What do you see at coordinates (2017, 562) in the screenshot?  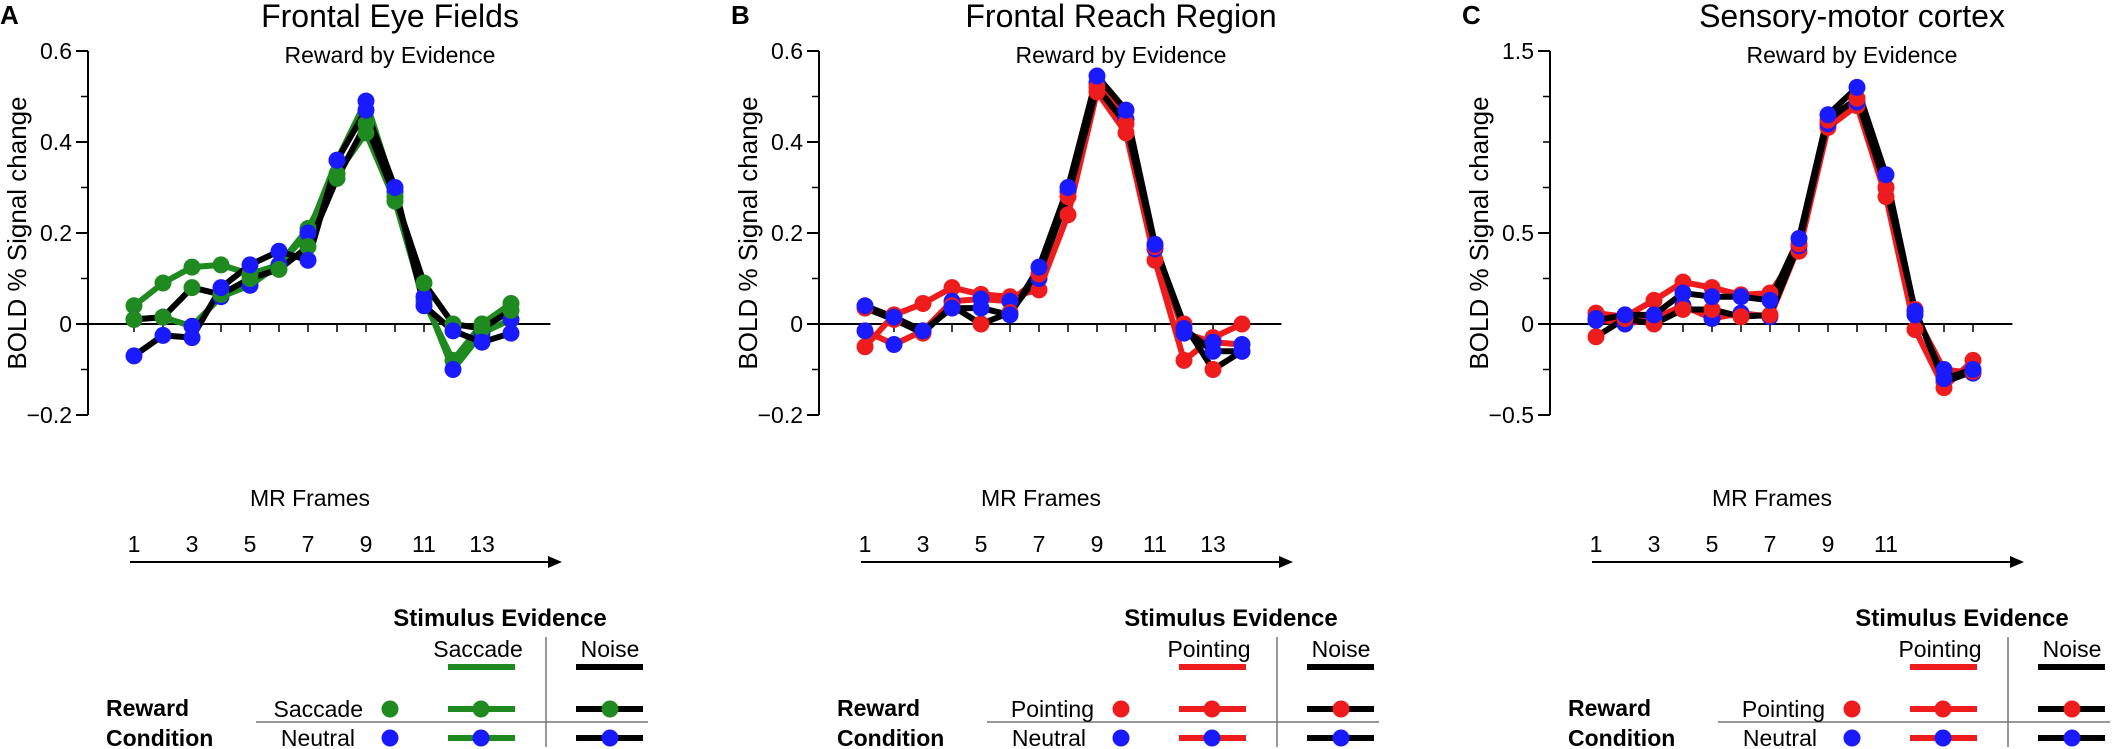 I see `frames-arrowhead` at bounding box center [2017, 562].